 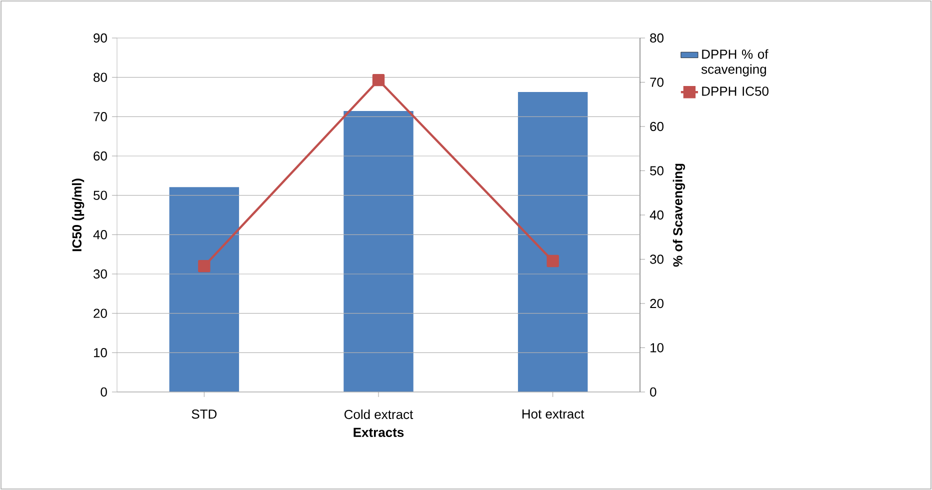 I want to click on y2-tick-label: 70, so click(x=657, y=82).